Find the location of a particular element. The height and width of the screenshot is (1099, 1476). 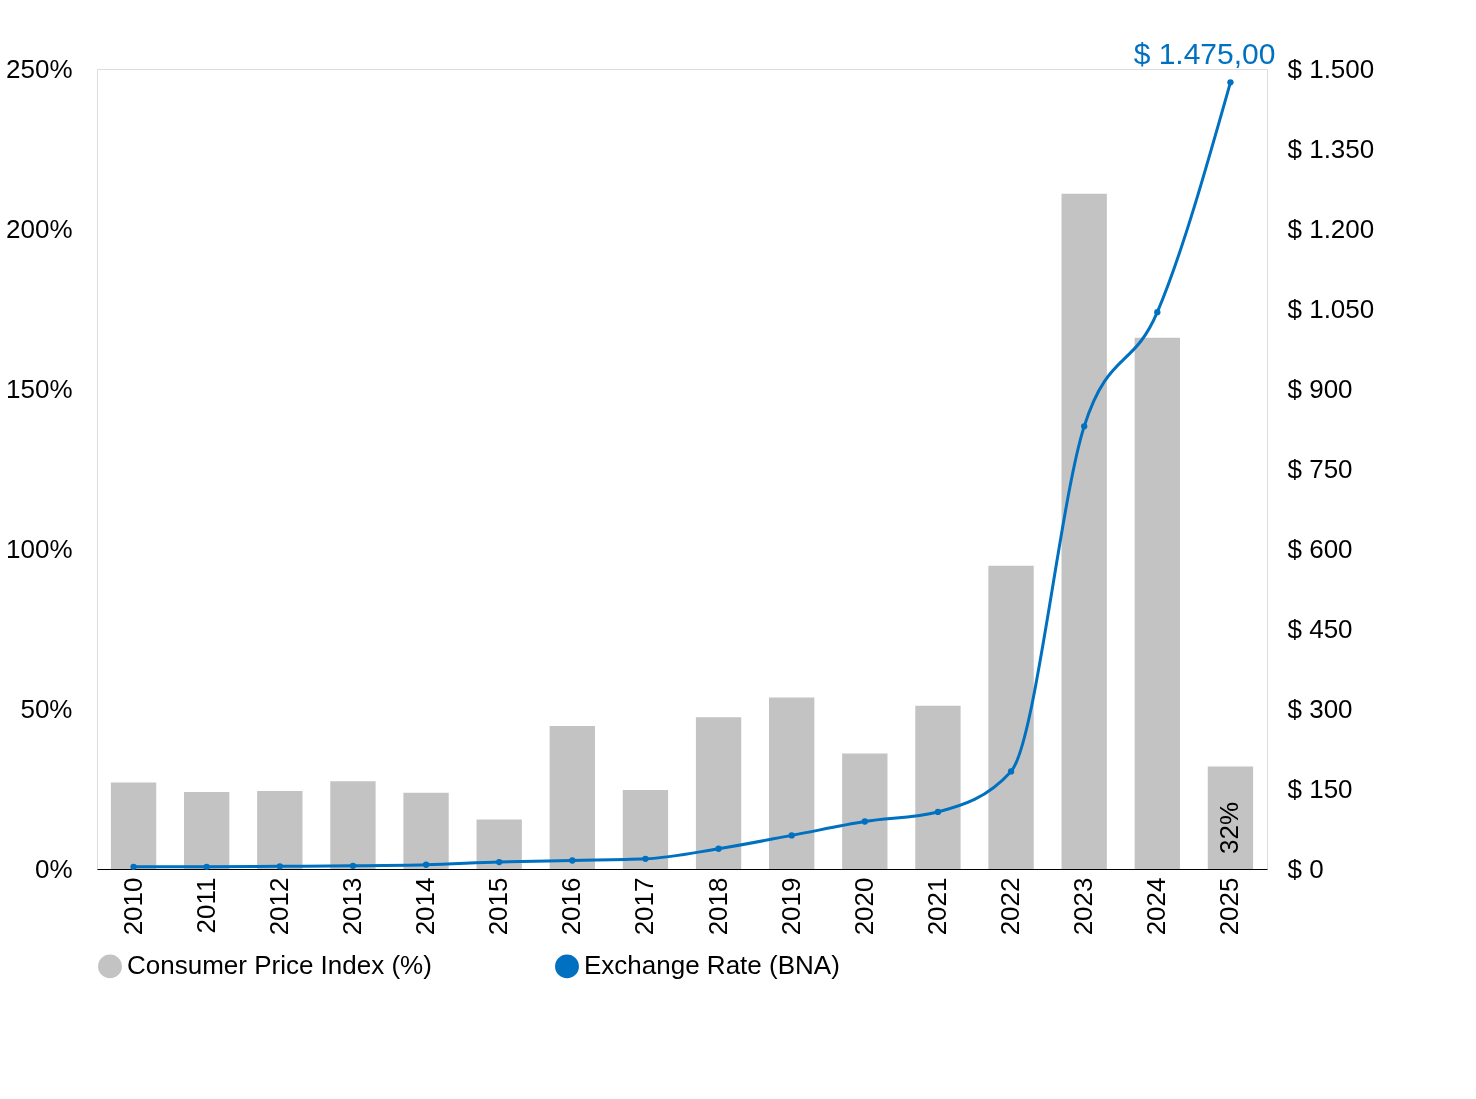

x-tick-label: 2015 is located at coordinates (498, 906).